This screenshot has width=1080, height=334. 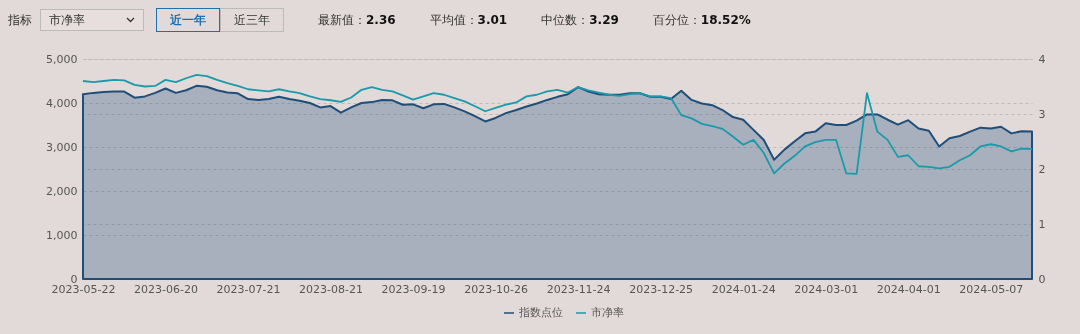 What do you see at coordinates (252, 20) in the screenshot?
I see `text: 近三年` at bounding box center [252, 20].